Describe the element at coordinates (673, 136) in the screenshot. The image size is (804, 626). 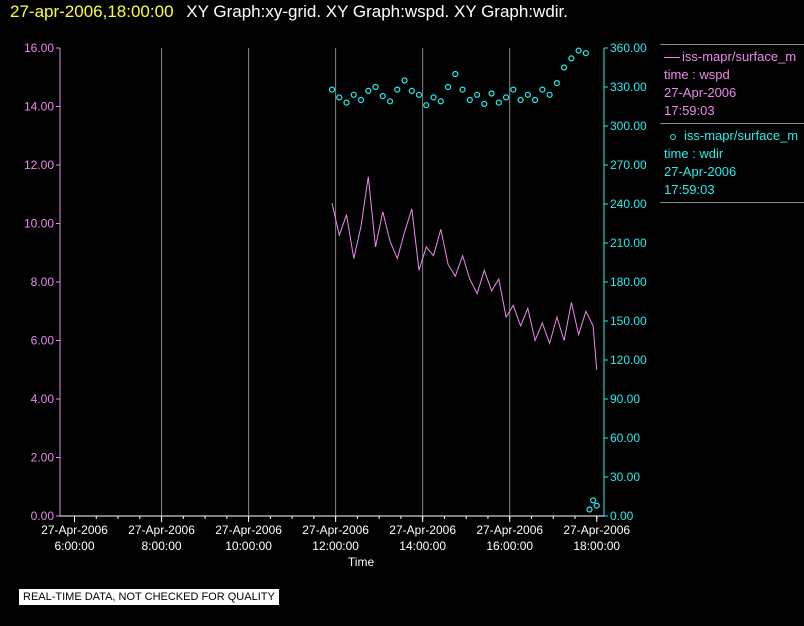
I see `dot-swatch-icon` at that location.